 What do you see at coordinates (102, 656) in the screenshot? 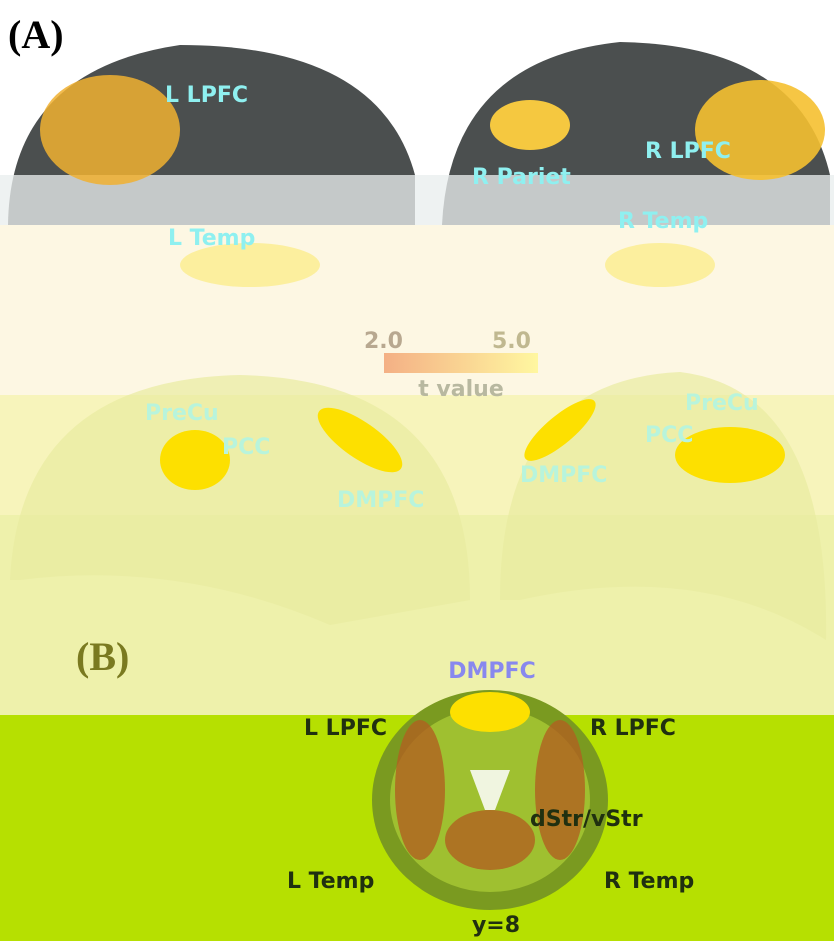
I see `label: (B)` at bounding box center [102, 656].